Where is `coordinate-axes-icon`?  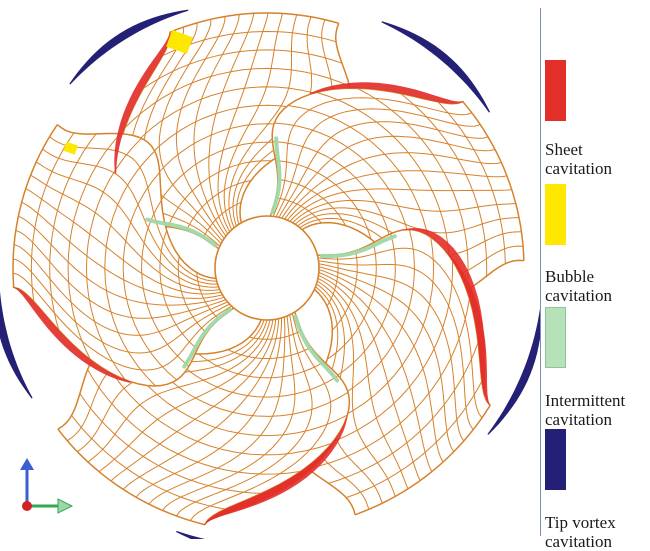
coordinate-axes-icon is located at coordinates (47, 486).